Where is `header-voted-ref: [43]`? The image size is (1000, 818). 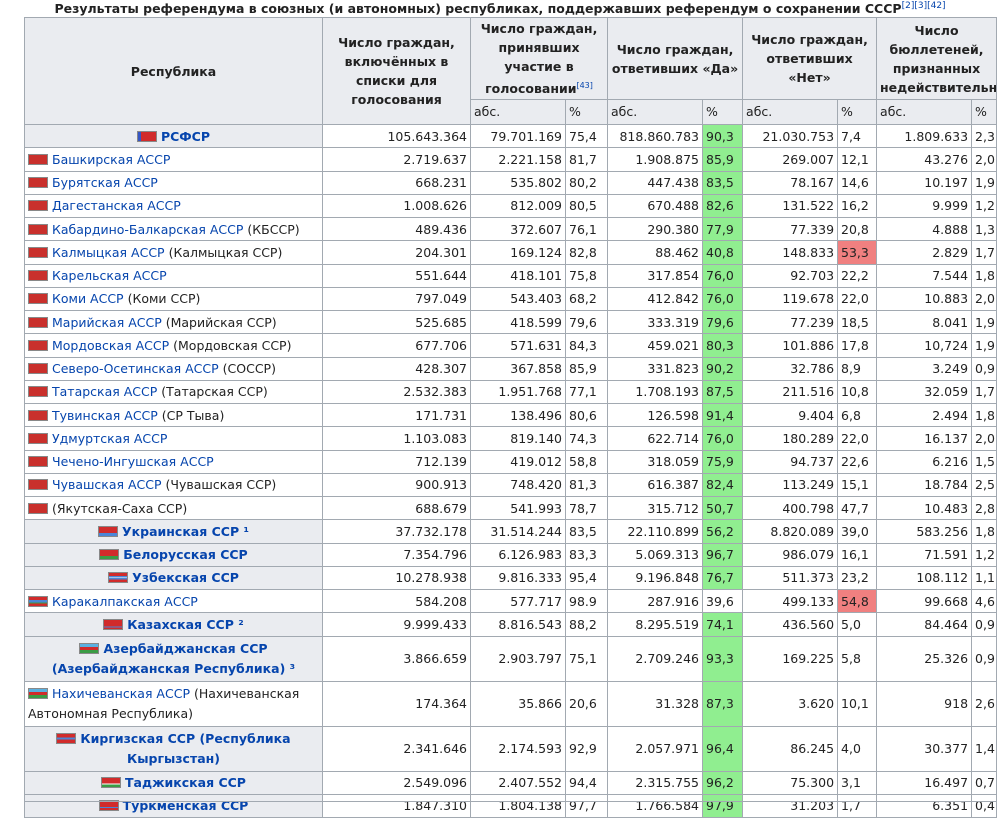 header-voted-ref: [43] is located at coordinates (584, 85).